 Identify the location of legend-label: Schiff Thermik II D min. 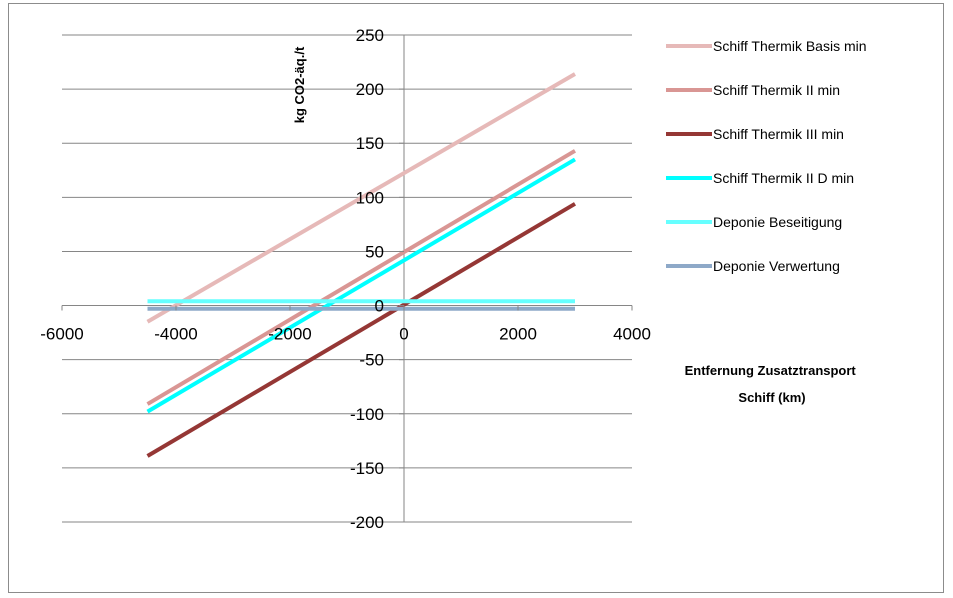
(783, 178).